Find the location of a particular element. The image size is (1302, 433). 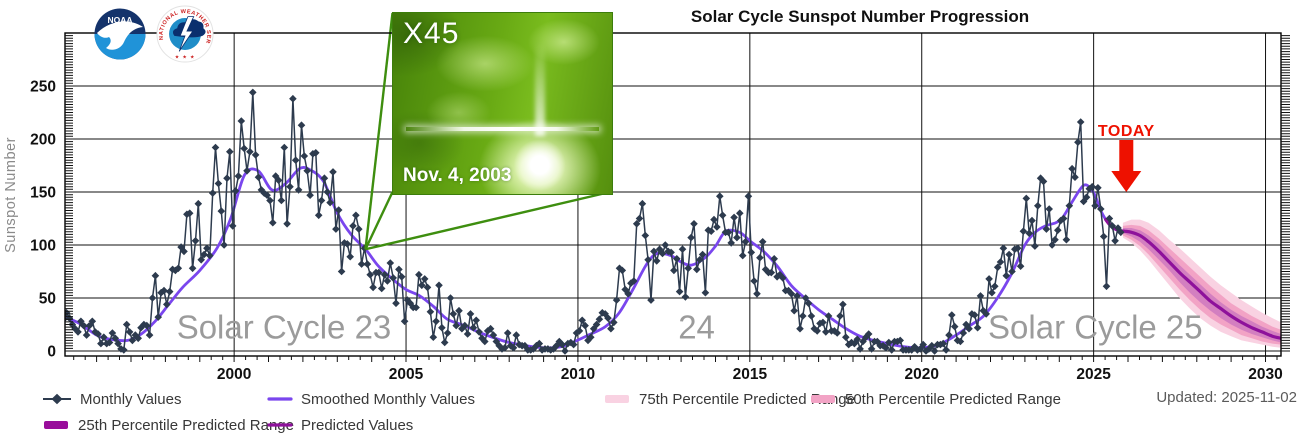

legend-label: Smoothed Monthly Values is located at coordinates (388, 399).